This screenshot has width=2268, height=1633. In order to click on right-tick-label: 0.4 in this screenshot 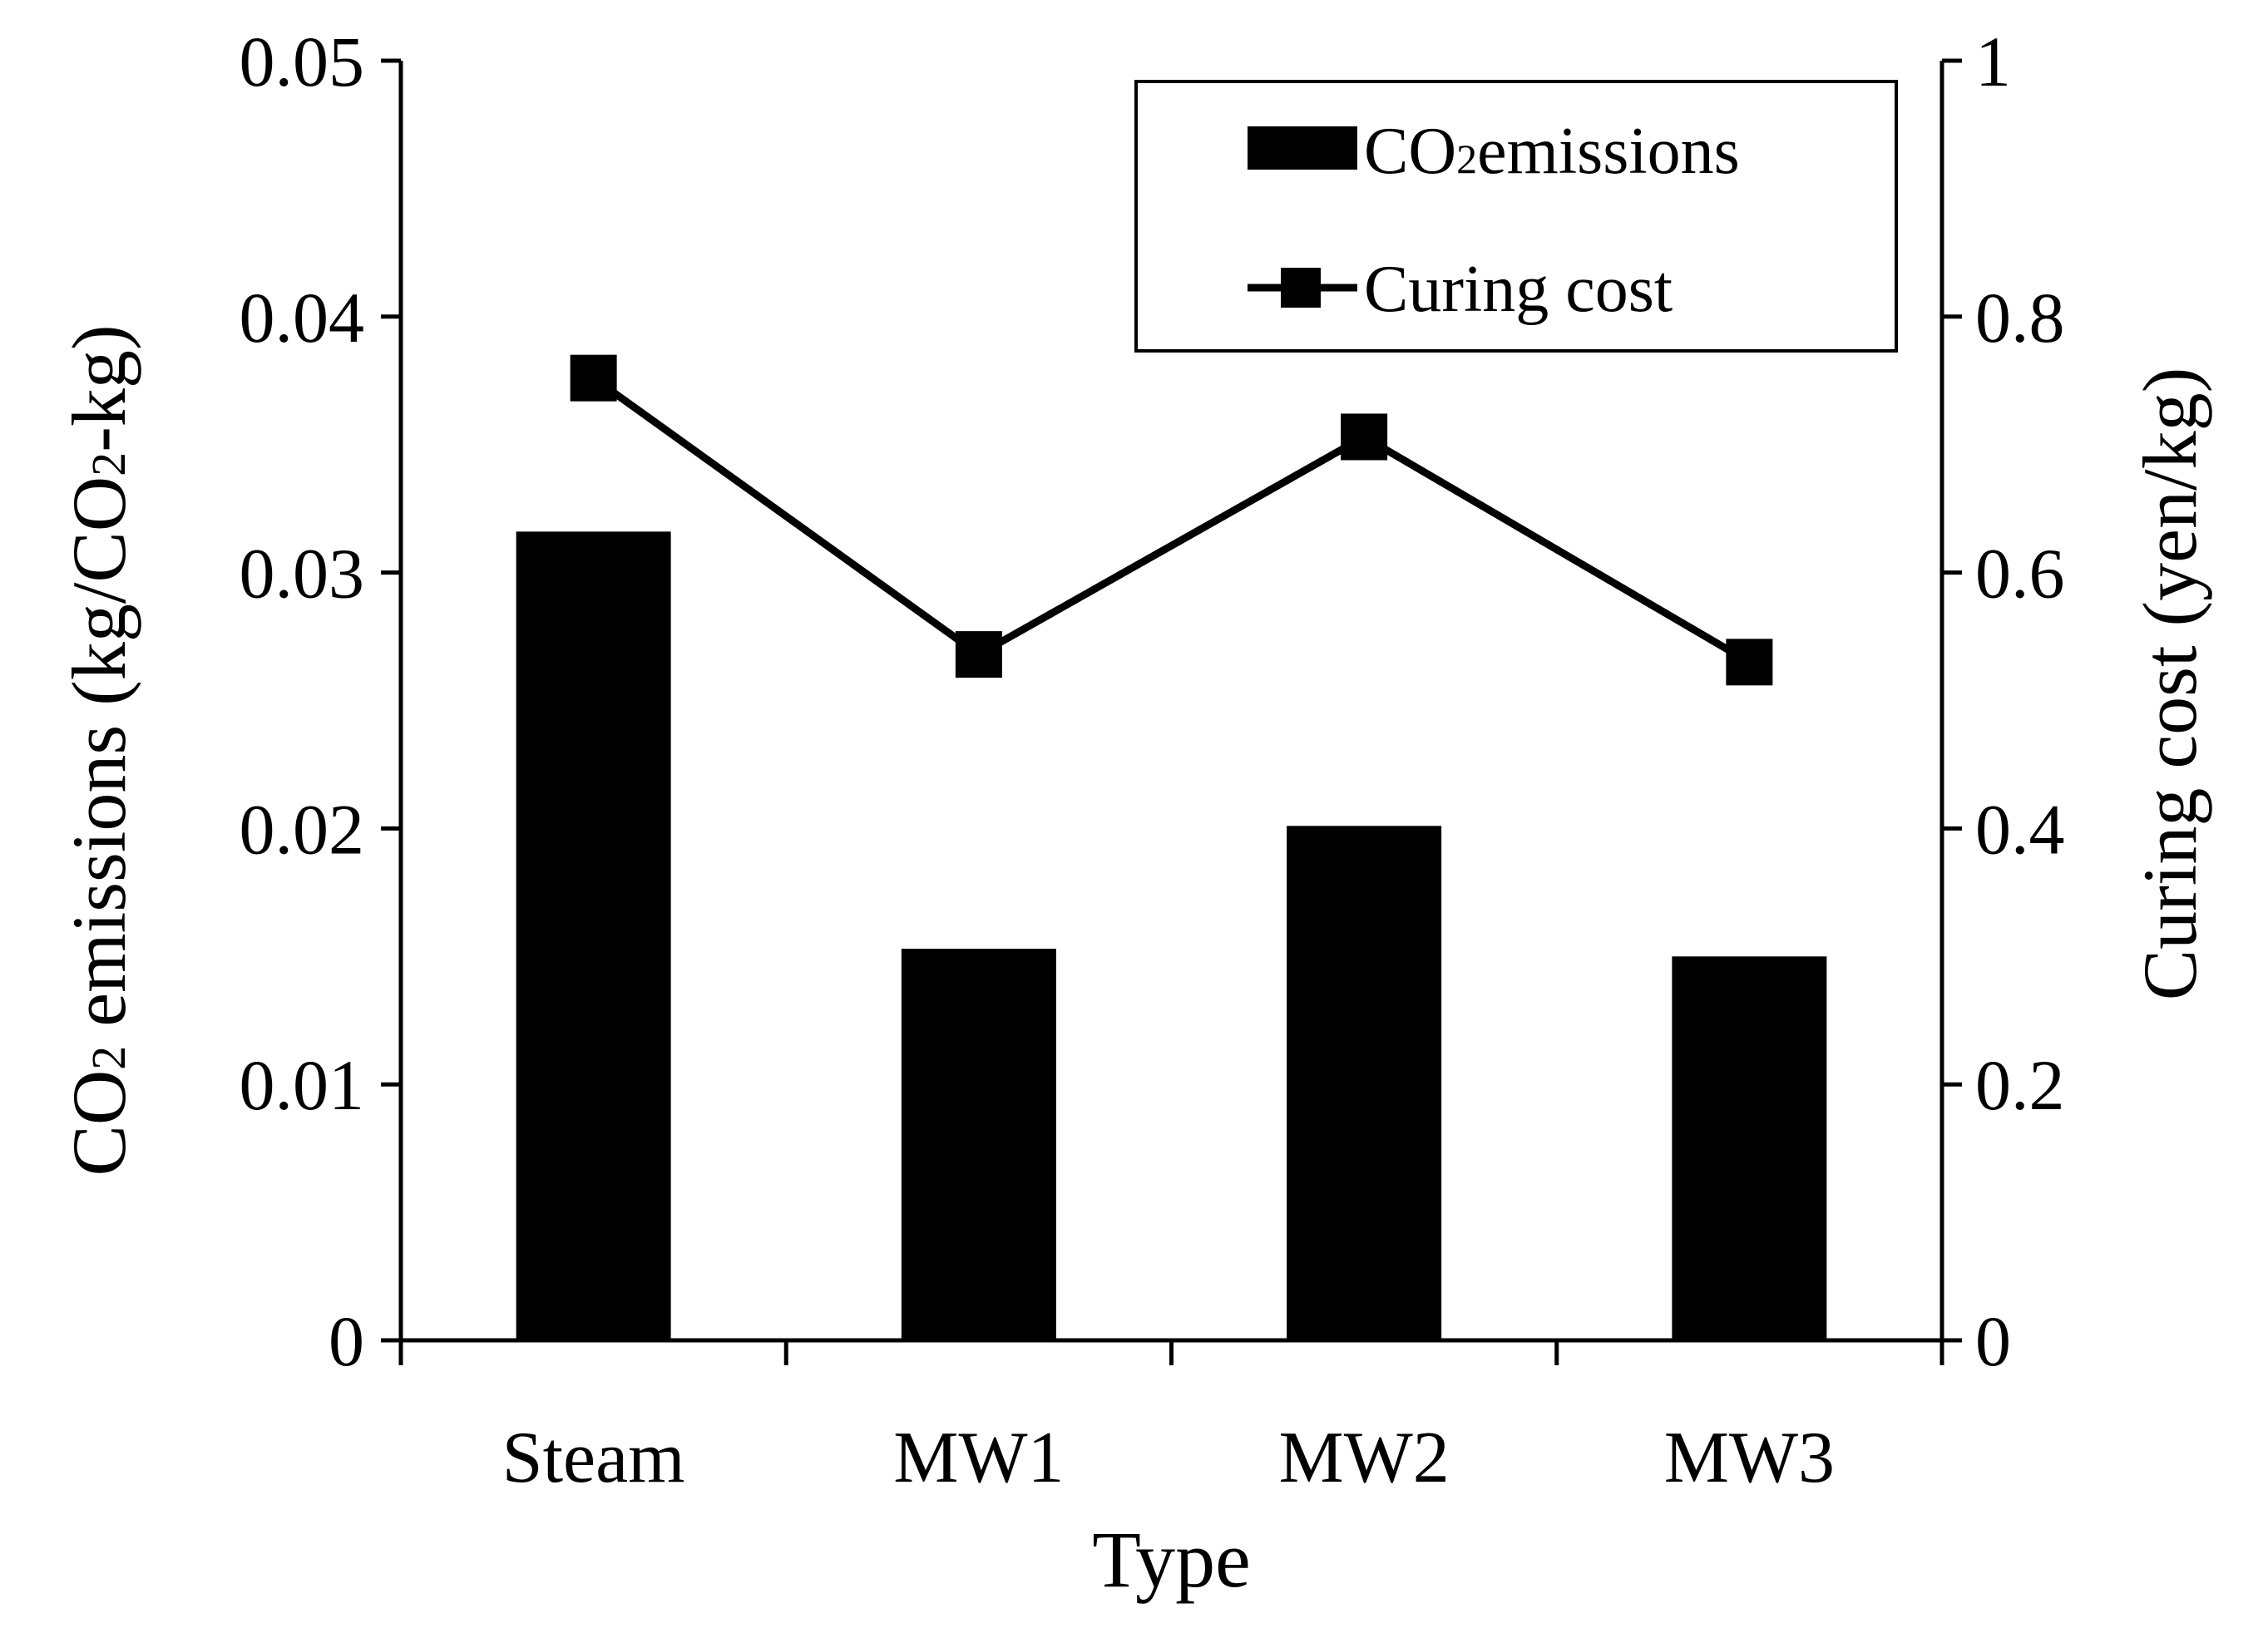, I will do `click(2020, 829)`.